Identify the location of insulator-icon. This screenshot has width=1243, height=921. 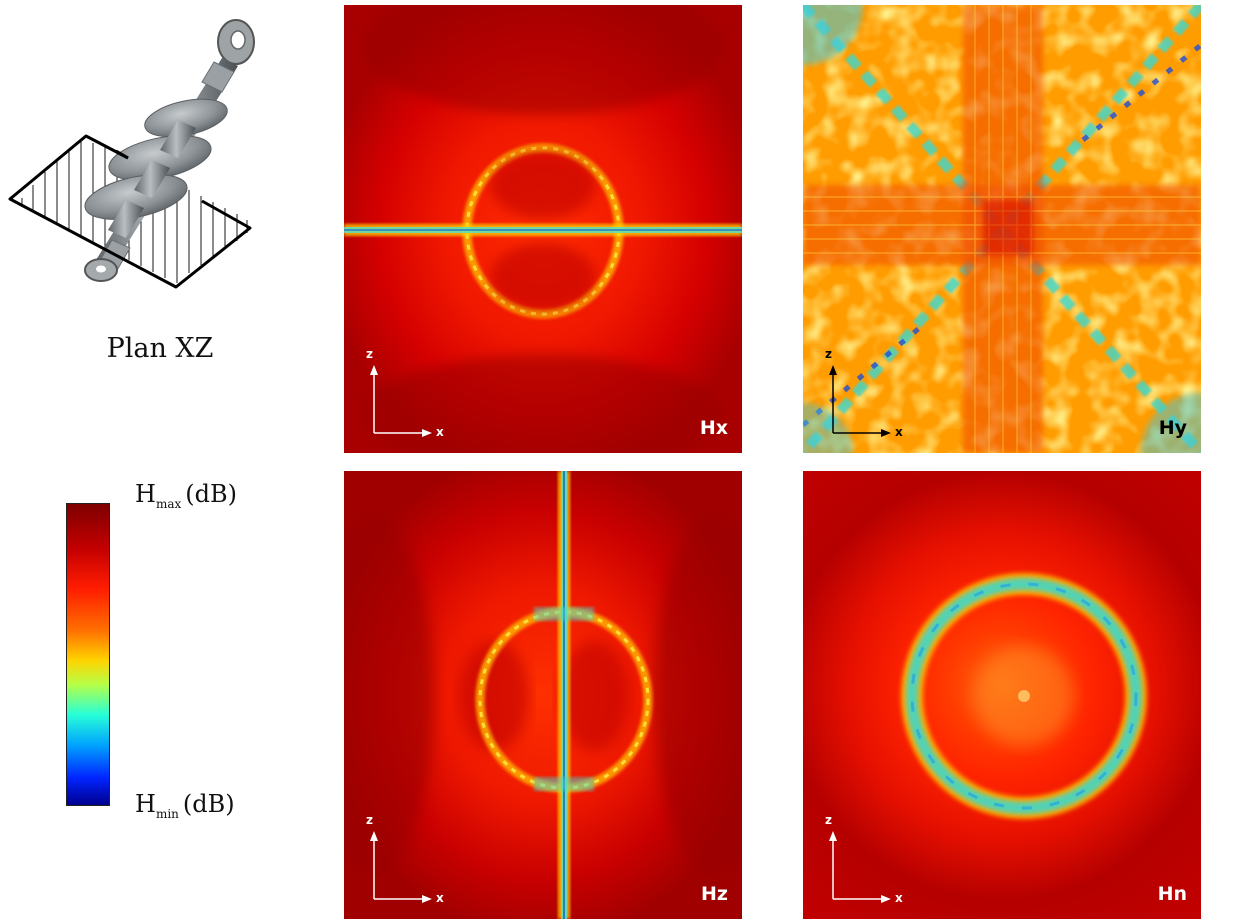
(169, 150).